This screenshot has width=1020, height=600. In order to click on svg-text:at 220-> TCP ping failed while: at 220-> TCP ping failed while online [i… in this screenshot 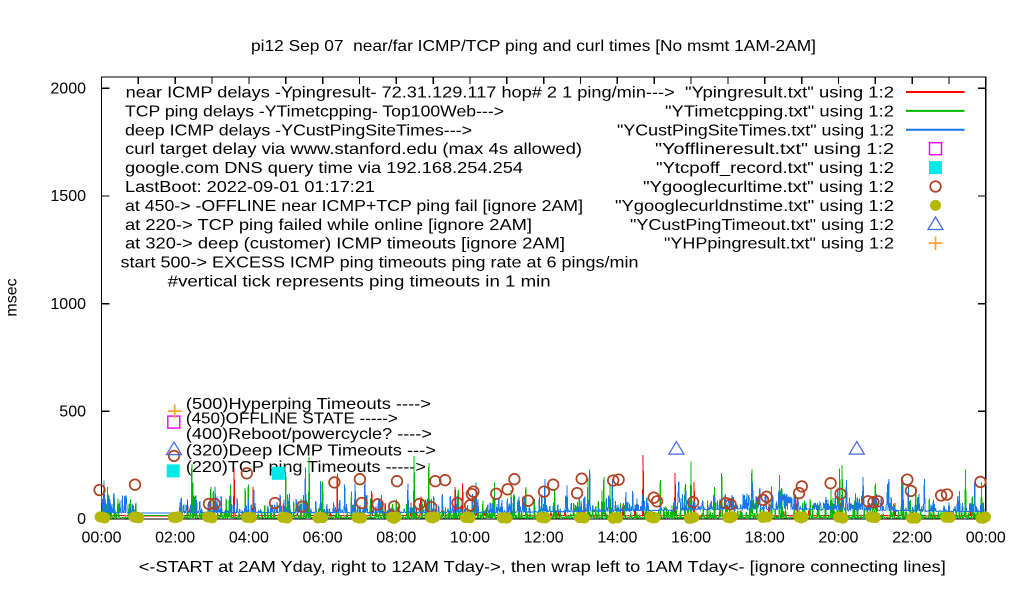, I will do `click(328, 225)`.